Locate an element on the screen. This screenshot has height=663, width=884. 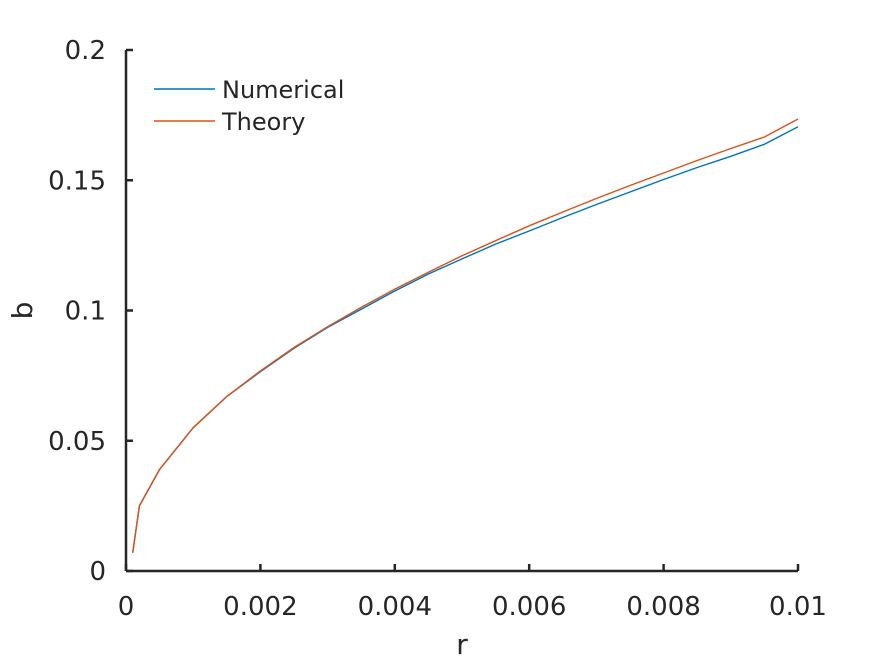
y-tick-label: 0.1 is located at coordinates (85, 312).